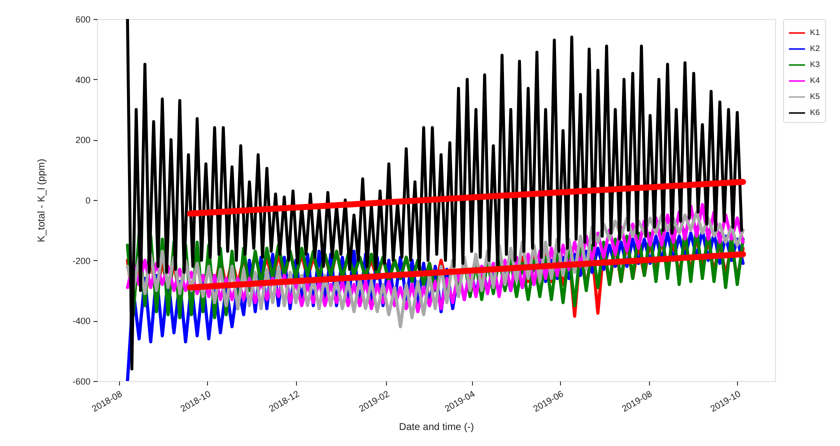 This screenshot has height=446, width=840. Describe the element at coordinates (81, 381) in the screenshot. I see `y-tick-label: -600` at that location.